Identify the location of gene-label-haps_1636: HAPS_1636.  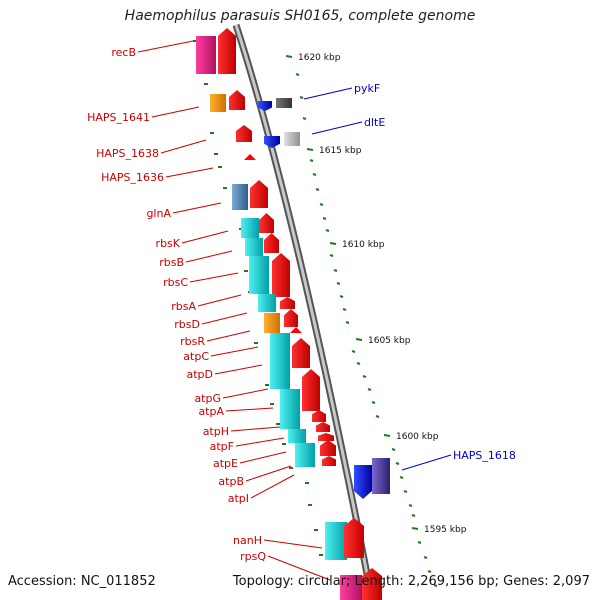
(132, 177).